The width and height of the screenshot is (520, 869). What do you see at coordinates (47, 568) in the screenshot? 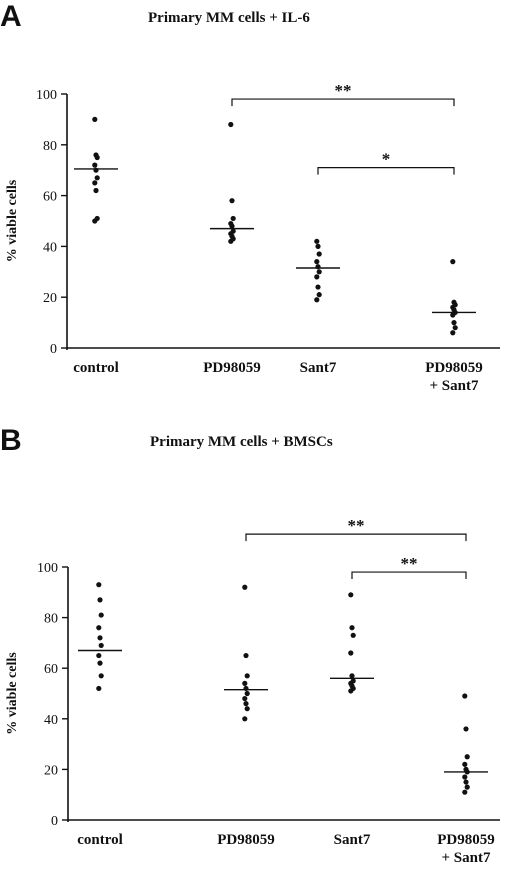
I see `chart-b-y-tick-label: 100` at bounding box center [47, 568].